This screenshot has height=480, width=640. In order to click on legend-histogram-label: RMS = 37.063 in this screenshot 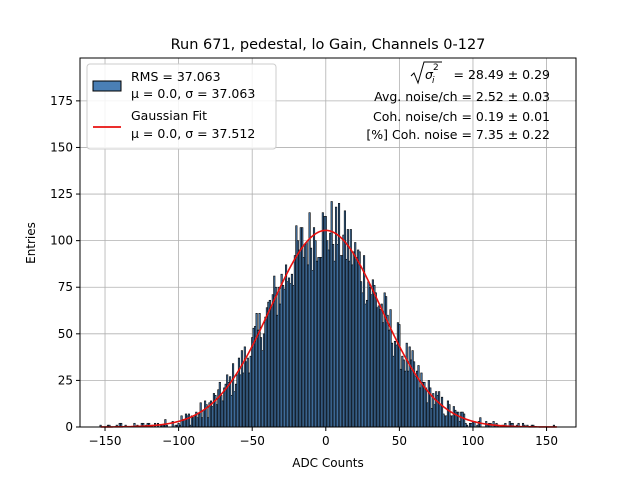, I will do `click(176, 76)`.